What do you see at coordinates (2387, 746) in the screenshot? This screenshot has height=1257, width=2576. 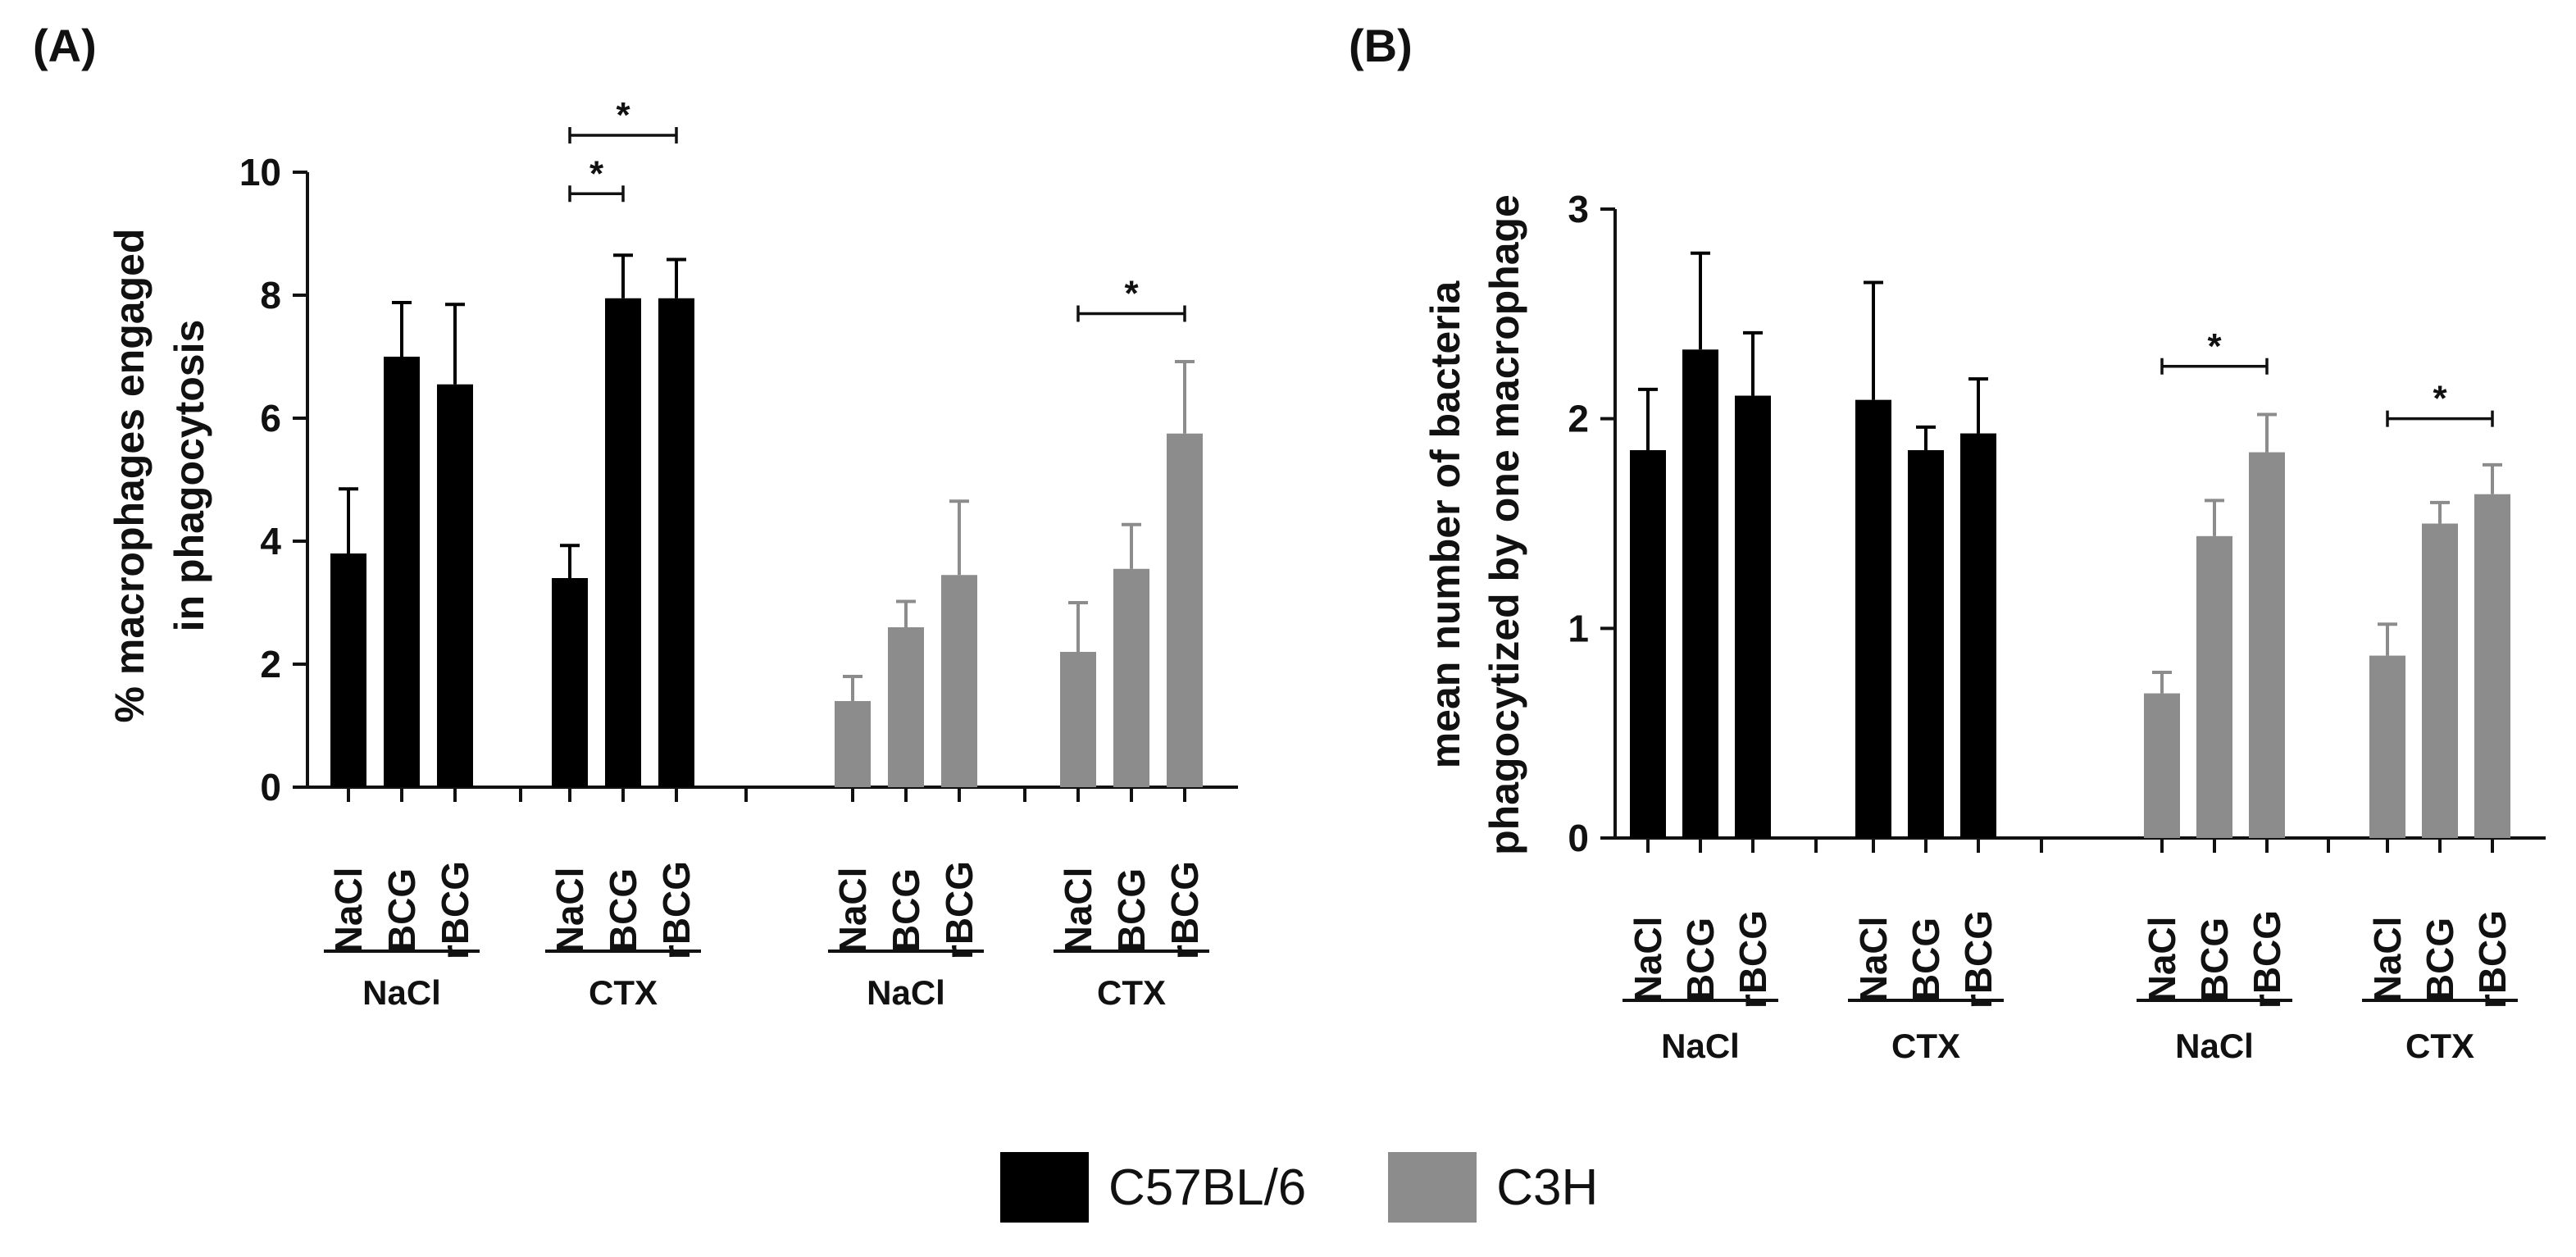 I see `panel-b-bar-g4-nacl` at bounding box center [2387, 746].